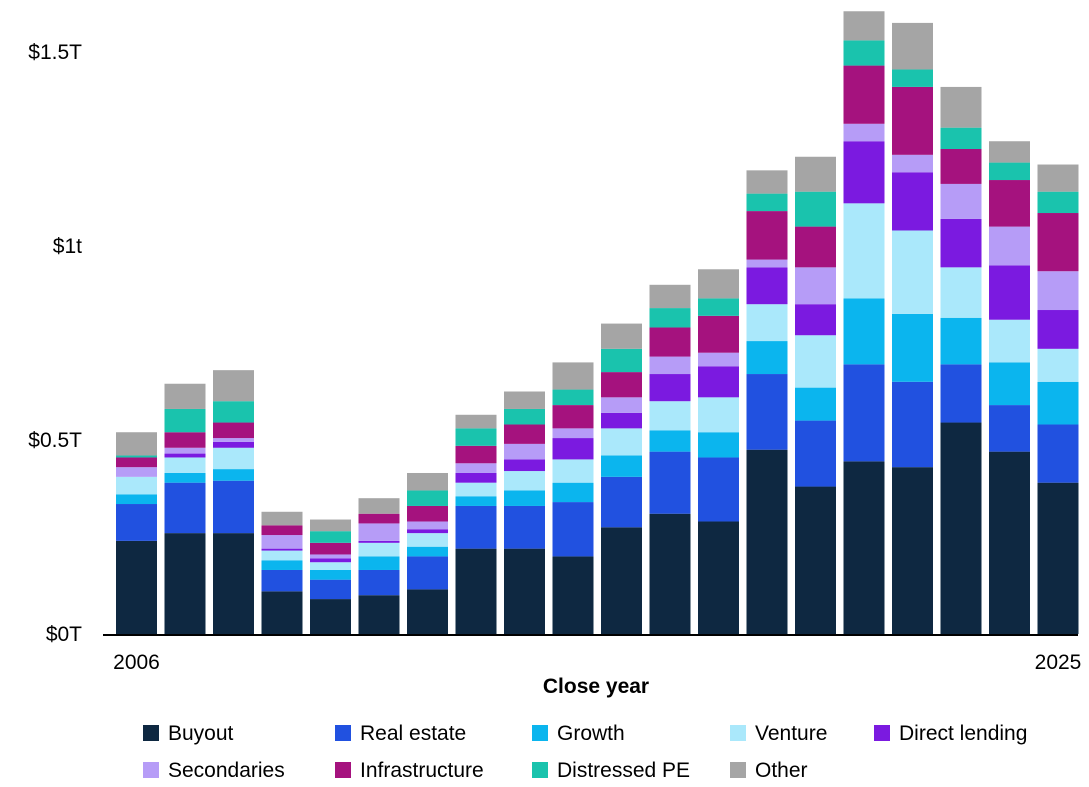  Describe the element at coordinates (961, 201) in the screenshot. I see `bar-segment-secondaries-2023` at that location.